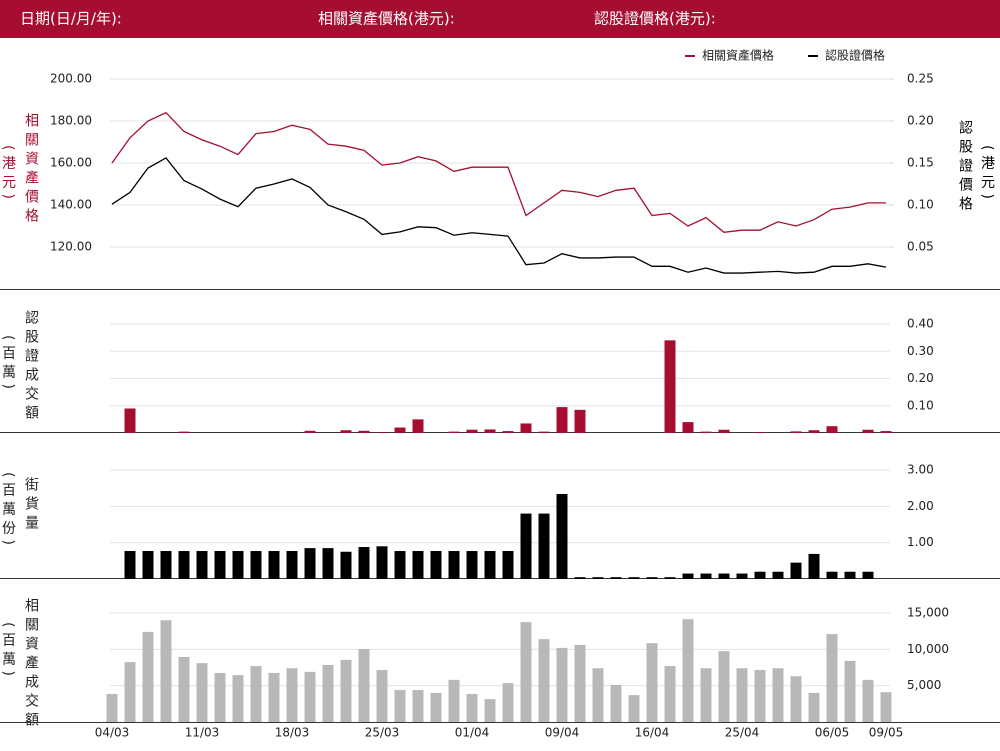  Describe the element at coordinates (71, 121) in the screenshot. I see `y-tick-label: 180.00` at that location.